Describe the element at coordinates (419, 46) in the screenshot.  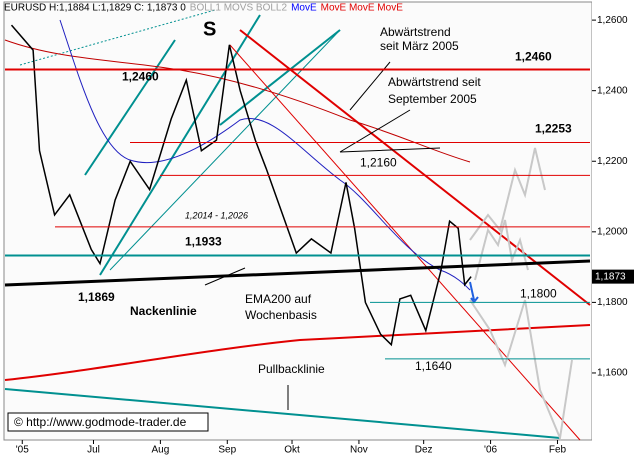
I see `annotation: seit März 2005` at that location.